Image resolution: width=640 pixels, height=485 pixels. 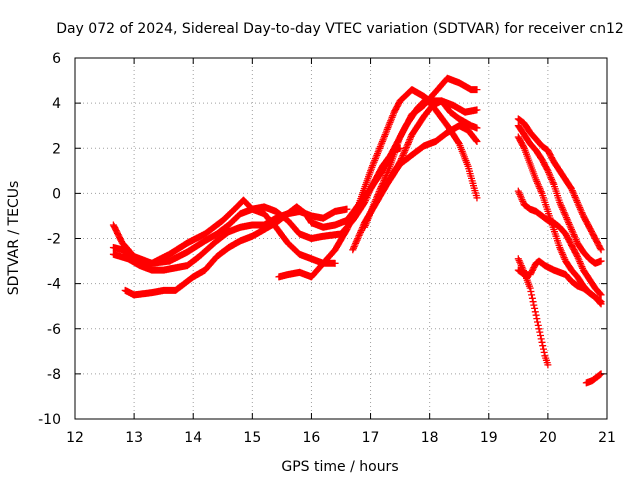 What do you see at coordinates (56, 149) in the screenshot?
I see `y-tick-label: 2` at bounding box center [56, 149].